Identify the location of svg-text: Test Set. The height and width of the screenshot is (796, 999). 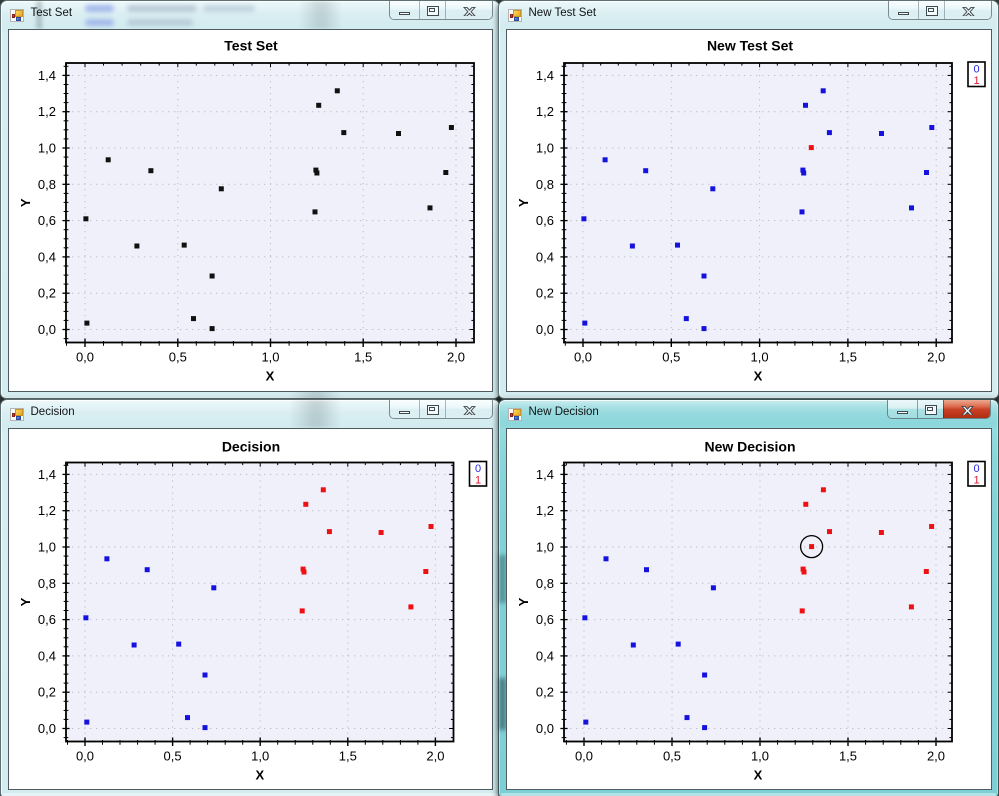
(251, 46).